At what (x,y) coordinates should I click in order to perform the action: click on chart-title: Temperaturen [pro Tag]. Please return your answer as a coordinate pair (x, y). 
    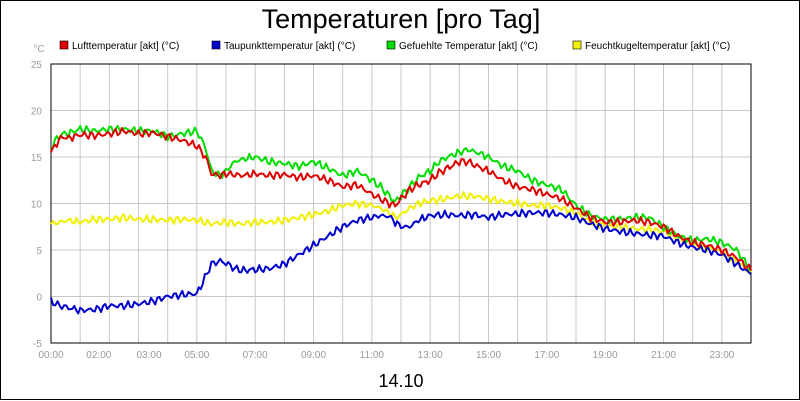
    Looking at the image, I should click on (401, 19).